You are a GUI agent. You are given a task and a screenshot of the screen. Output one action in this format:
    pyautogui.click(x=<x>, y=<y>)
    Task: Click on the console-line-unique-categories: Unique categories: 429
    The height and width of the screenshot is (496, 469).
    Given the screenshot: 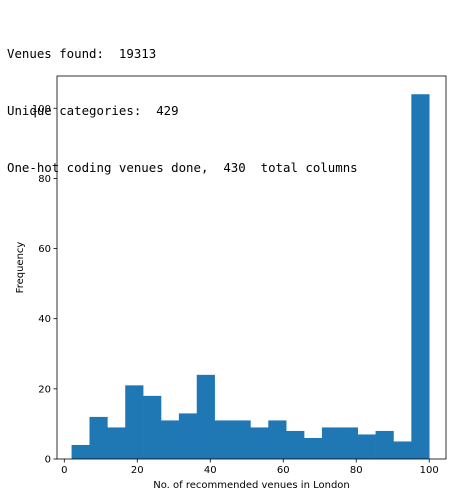 What is the action you would take?
    pyautogui.click(x=93, y=110)
    